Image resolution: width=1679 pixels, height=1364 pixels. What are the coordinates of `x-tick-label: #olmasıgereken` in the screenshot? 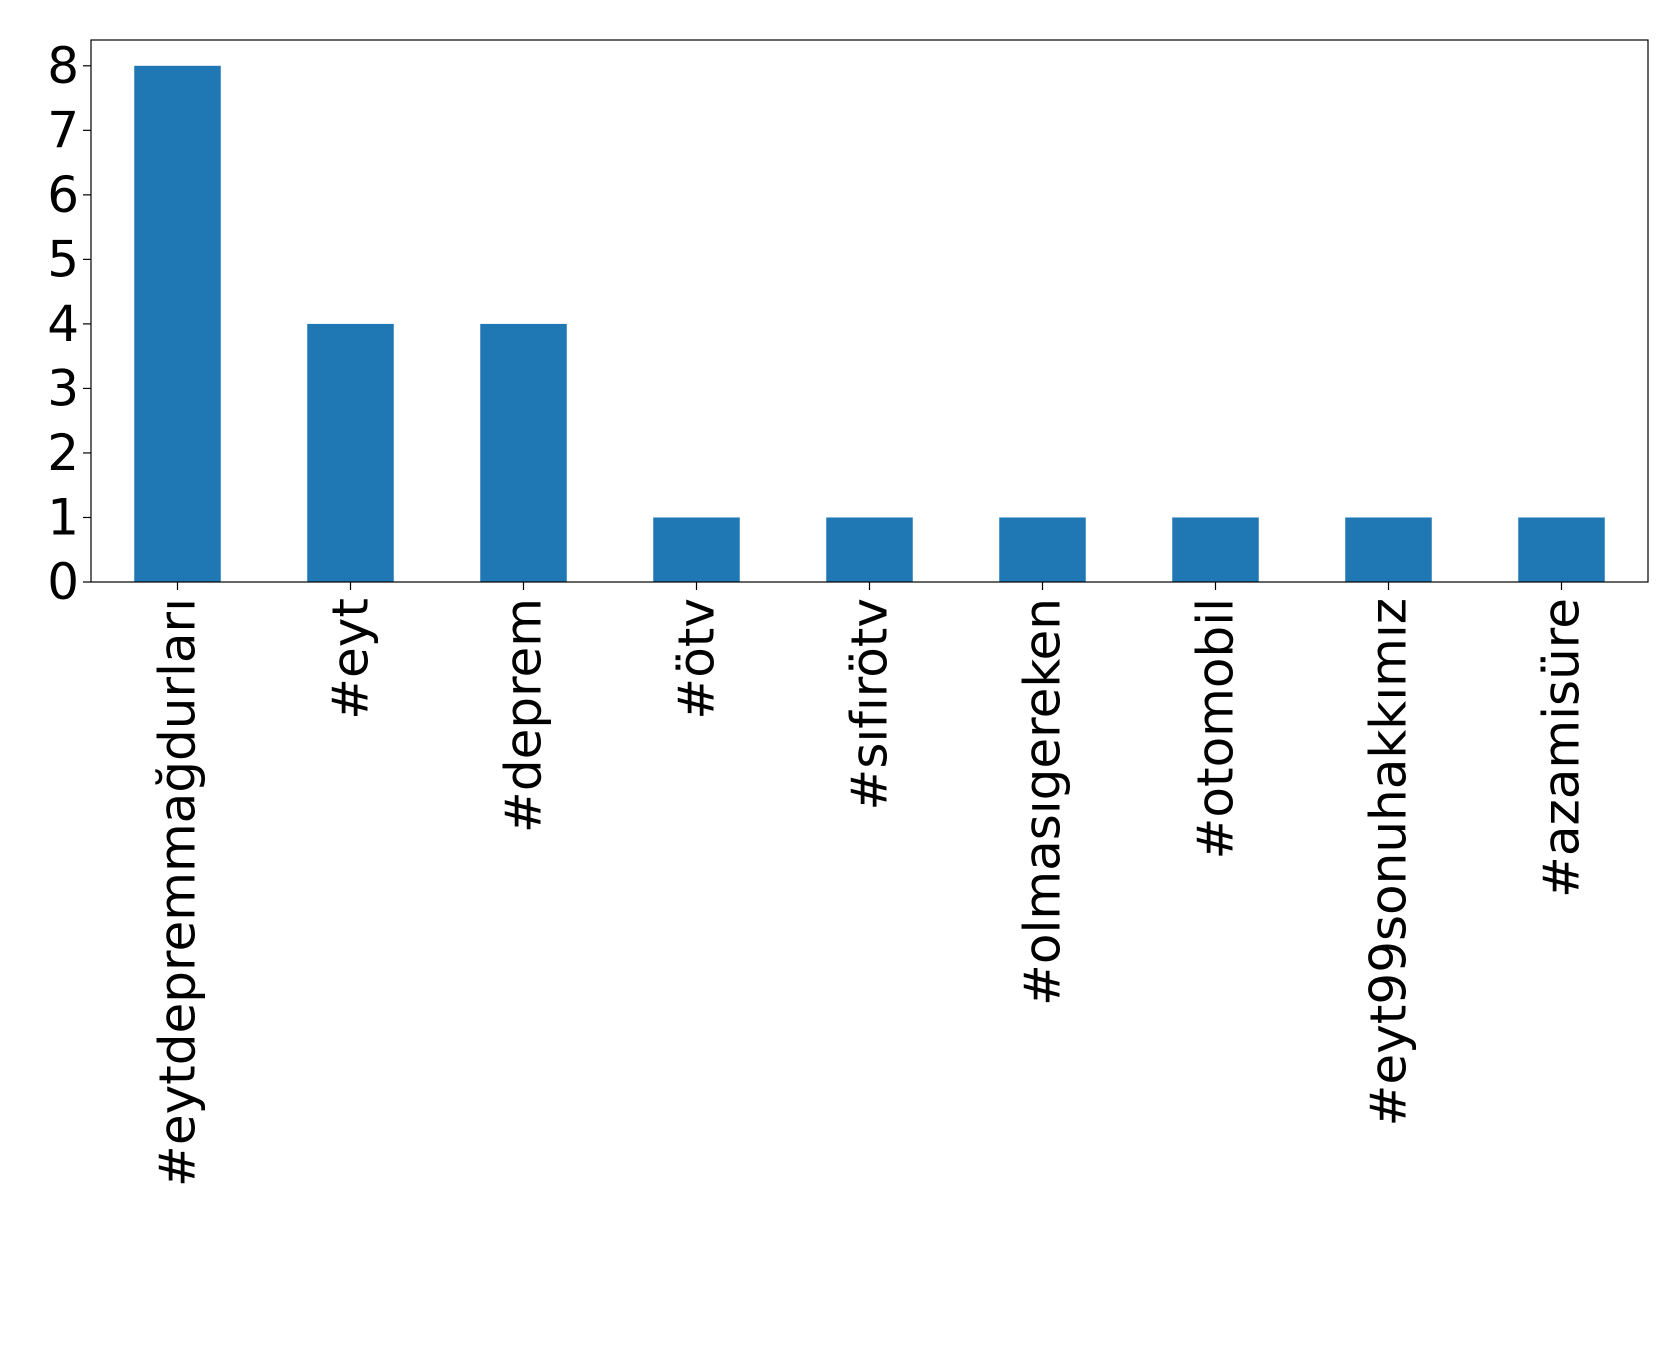 It's located at (1043, 802).